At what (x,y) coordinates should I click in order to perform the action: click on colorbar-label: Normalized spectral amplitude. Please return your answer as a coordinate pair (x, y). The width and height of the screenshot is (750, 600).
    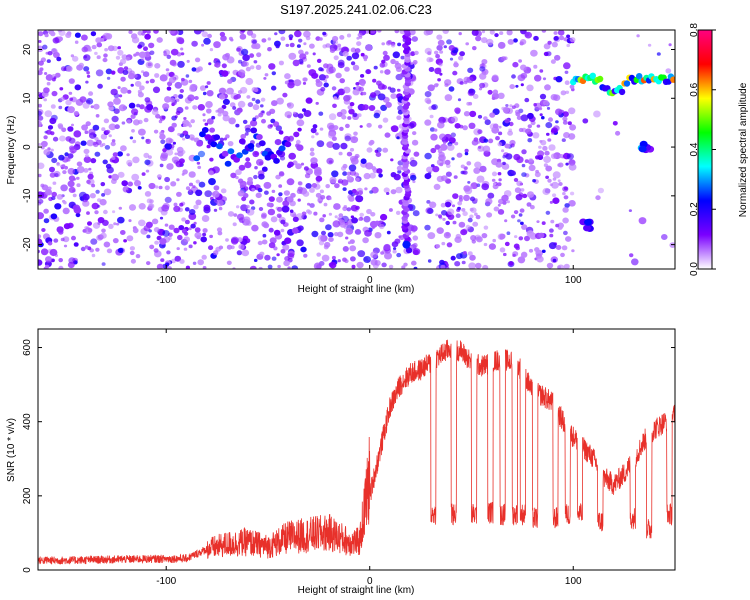
    Looking at the image, I should click on (743, 149).